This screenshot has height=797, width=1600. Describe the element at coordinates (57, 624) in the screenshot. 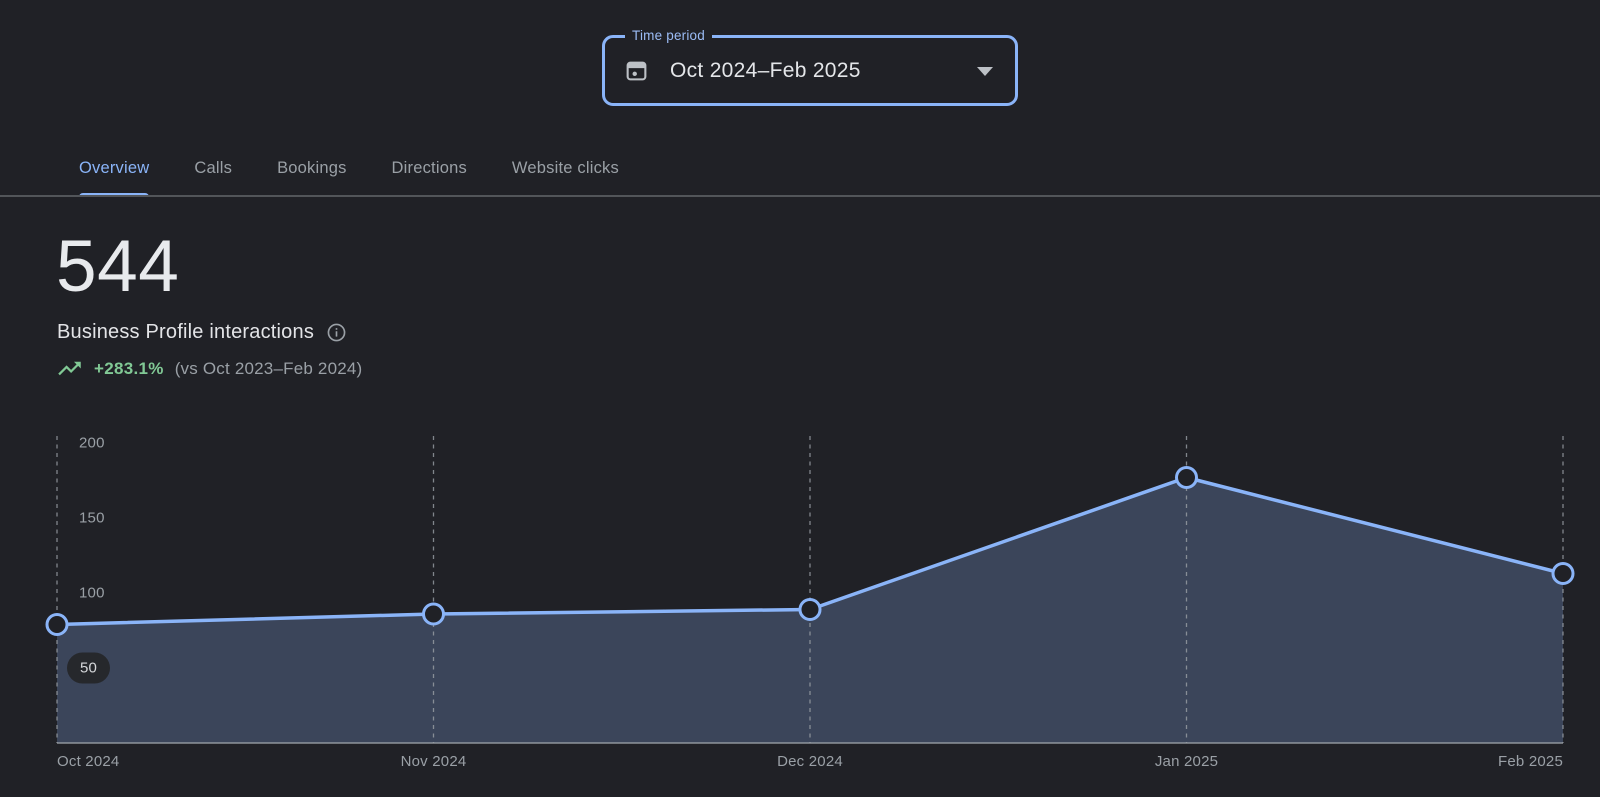

I see `data-point-oct-2024` at that location.